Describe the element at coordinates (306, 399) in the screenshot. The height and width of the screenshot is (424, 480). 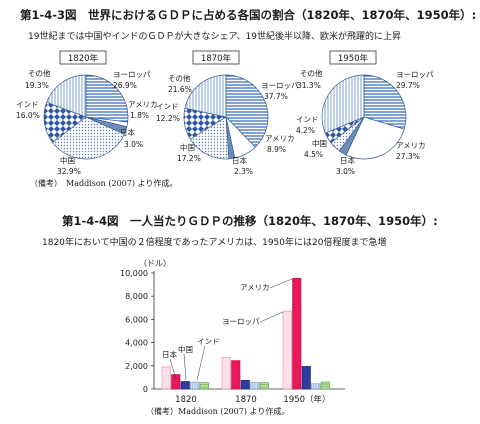
I see `x-category-label: 1950（年）` at that location.